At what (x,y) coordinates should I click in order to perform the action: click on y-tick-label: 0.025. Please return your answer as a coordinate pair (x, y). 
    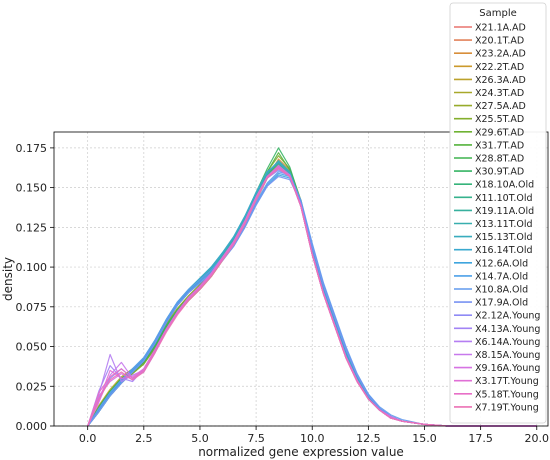
    Looking at the image, I should click on (32, 386).